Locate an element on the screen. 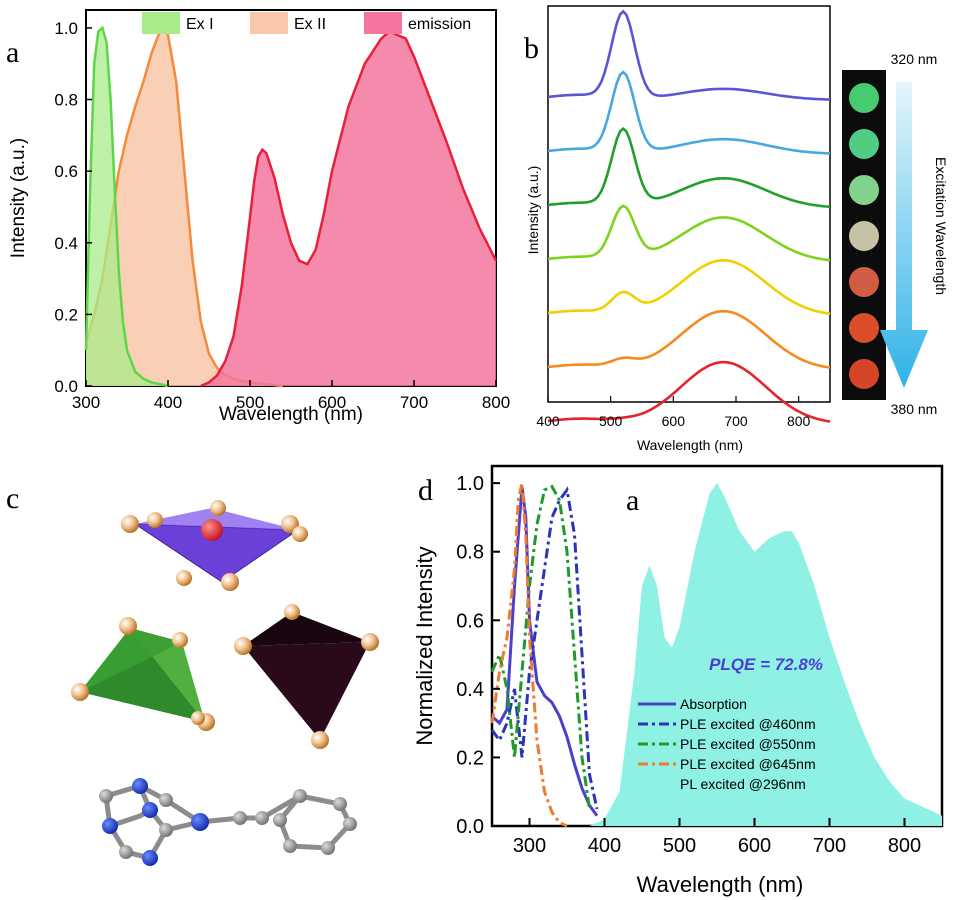 The width and height of the screenshot is (958, 900). legend-label-ex-ii: Ex II is located at coordinates (310, 24).